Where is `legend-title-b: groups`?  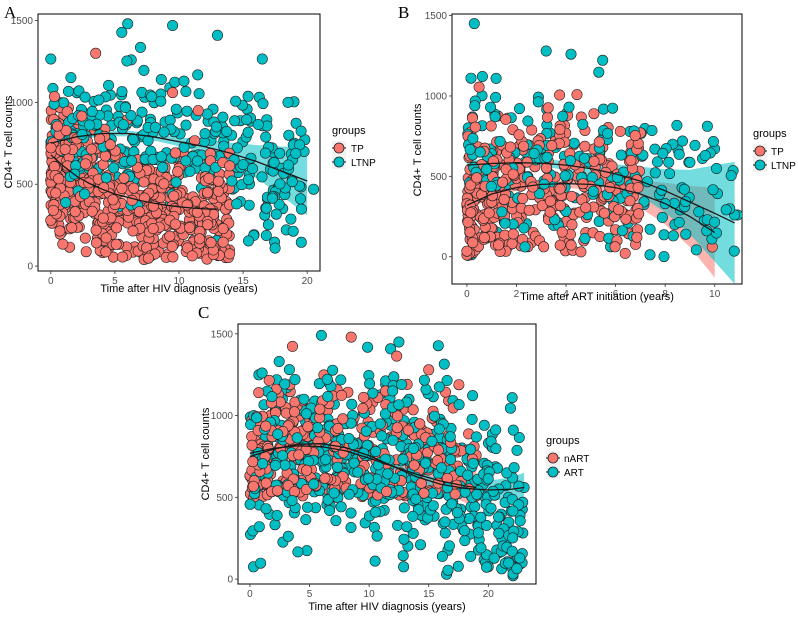
legend-title-b: groups is located at coordinates (770, 134).